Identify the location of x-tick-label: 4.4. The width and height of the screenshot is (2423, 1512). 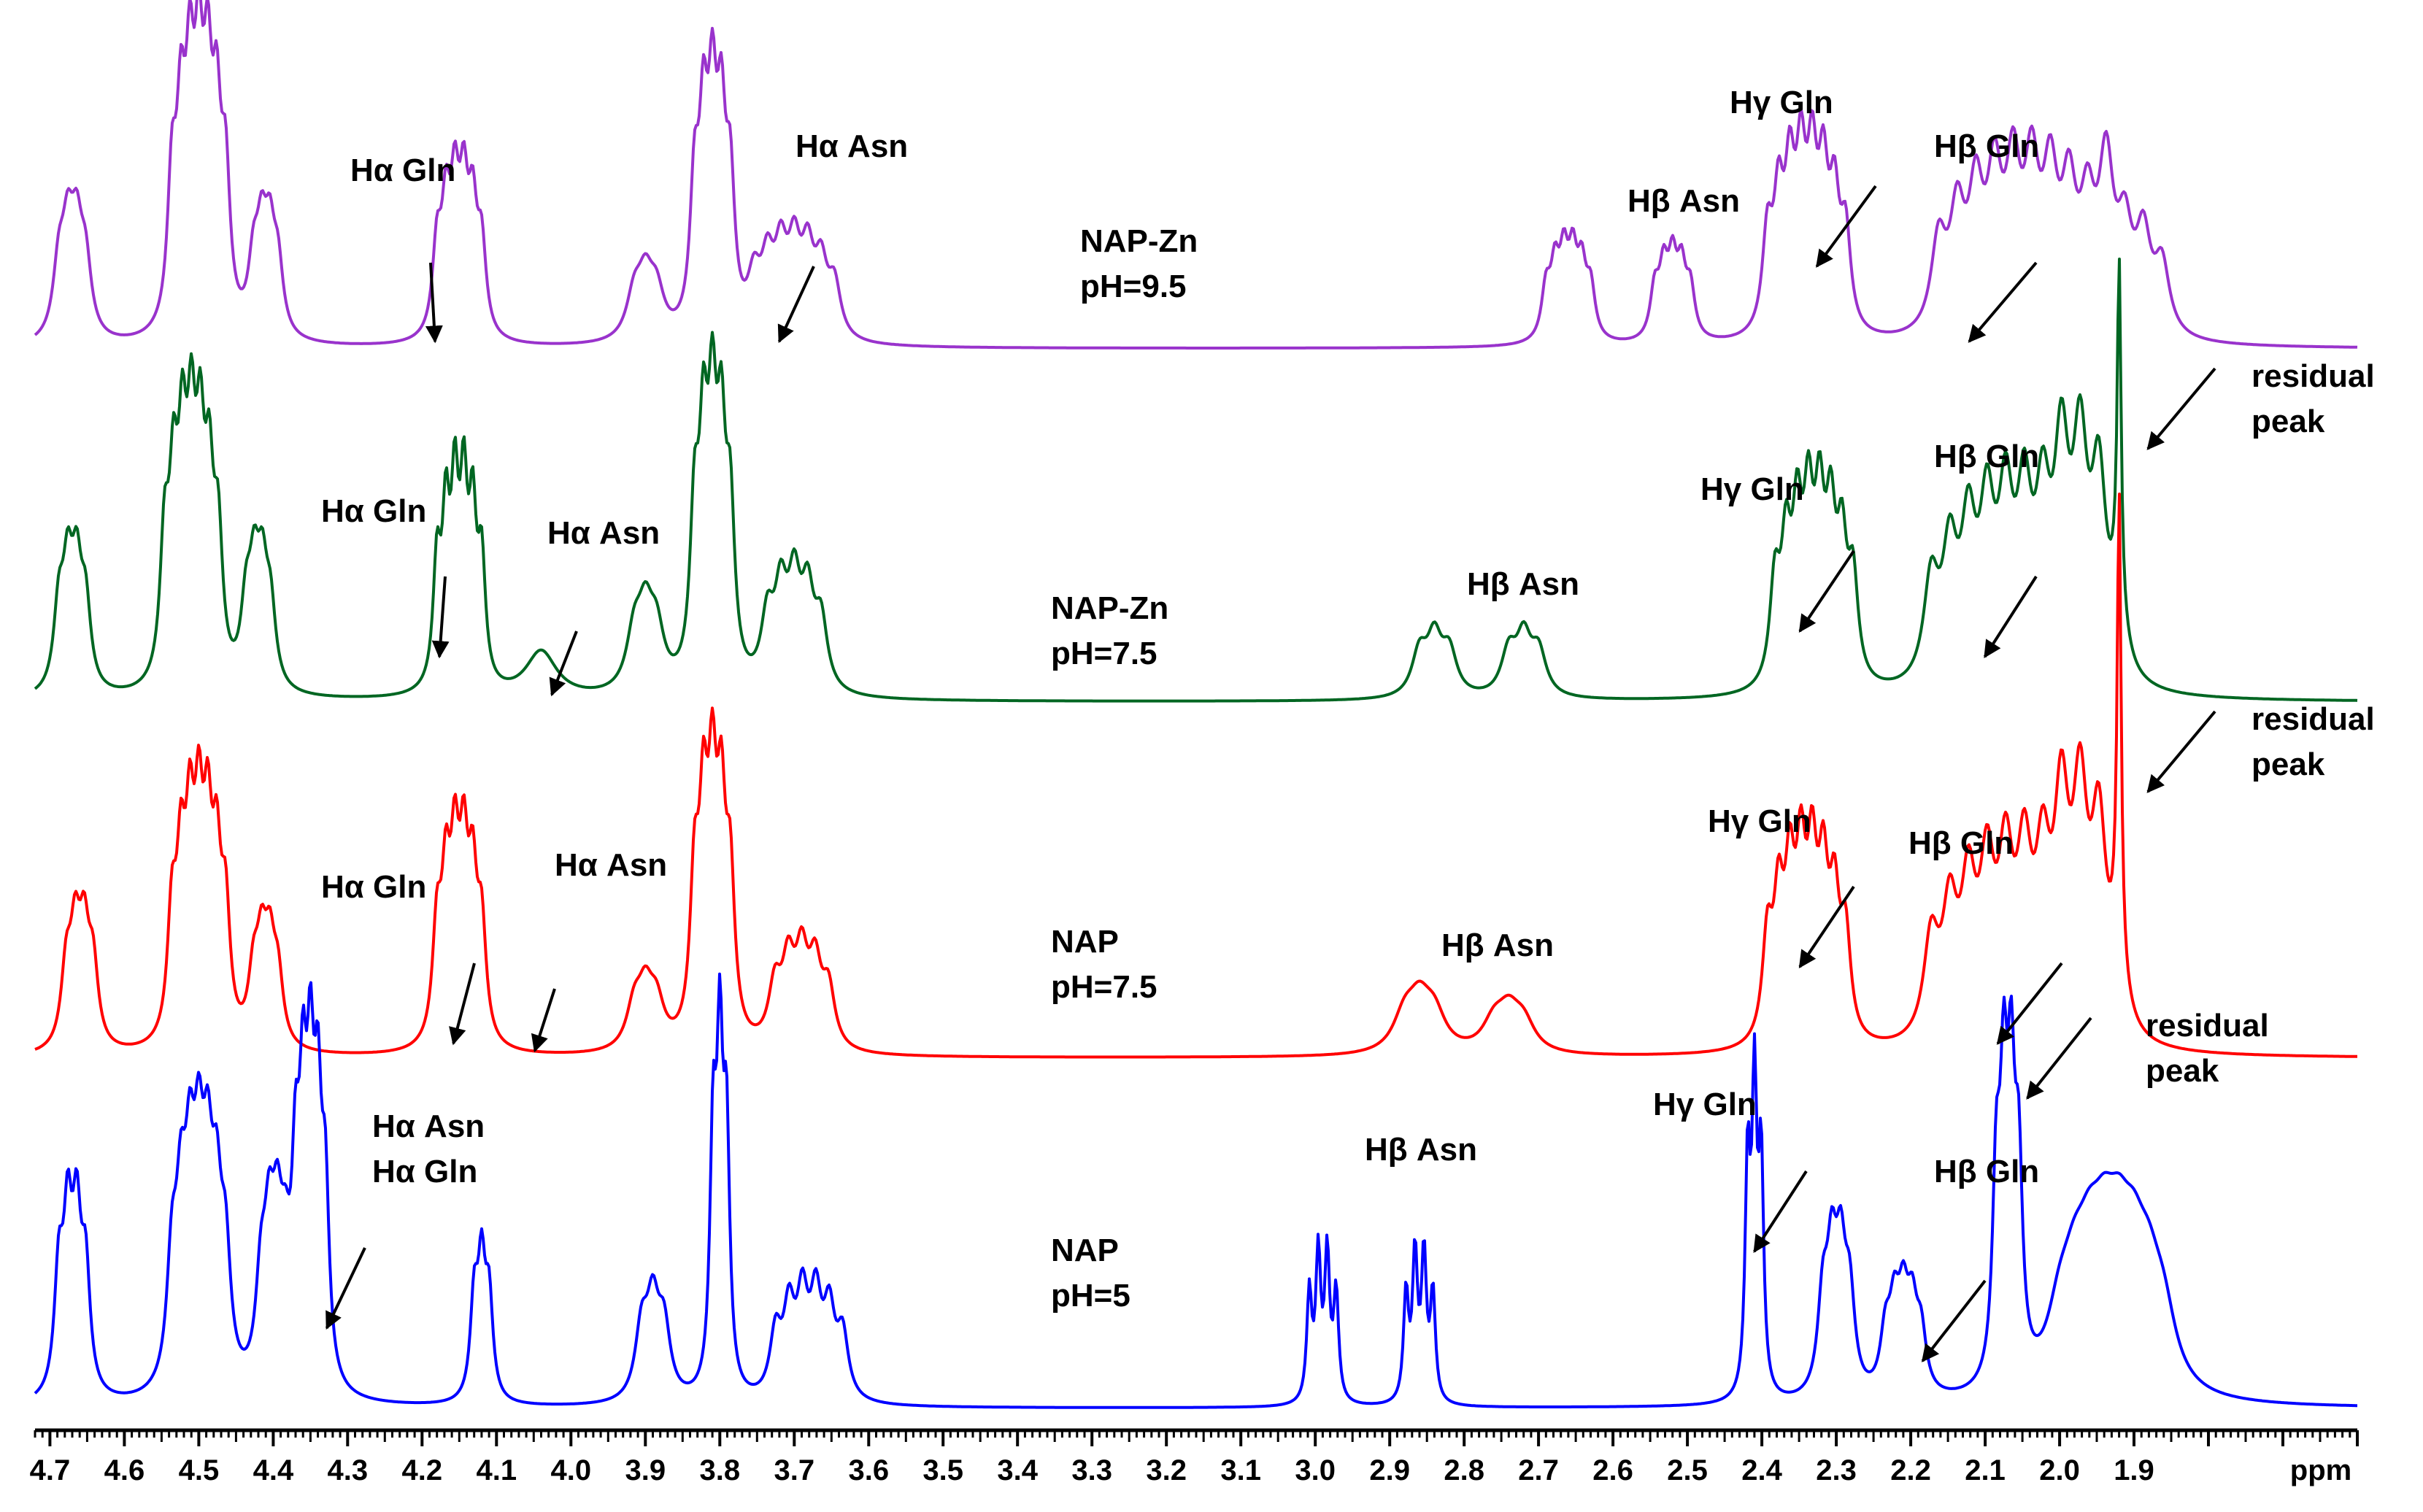
(273, 1470).